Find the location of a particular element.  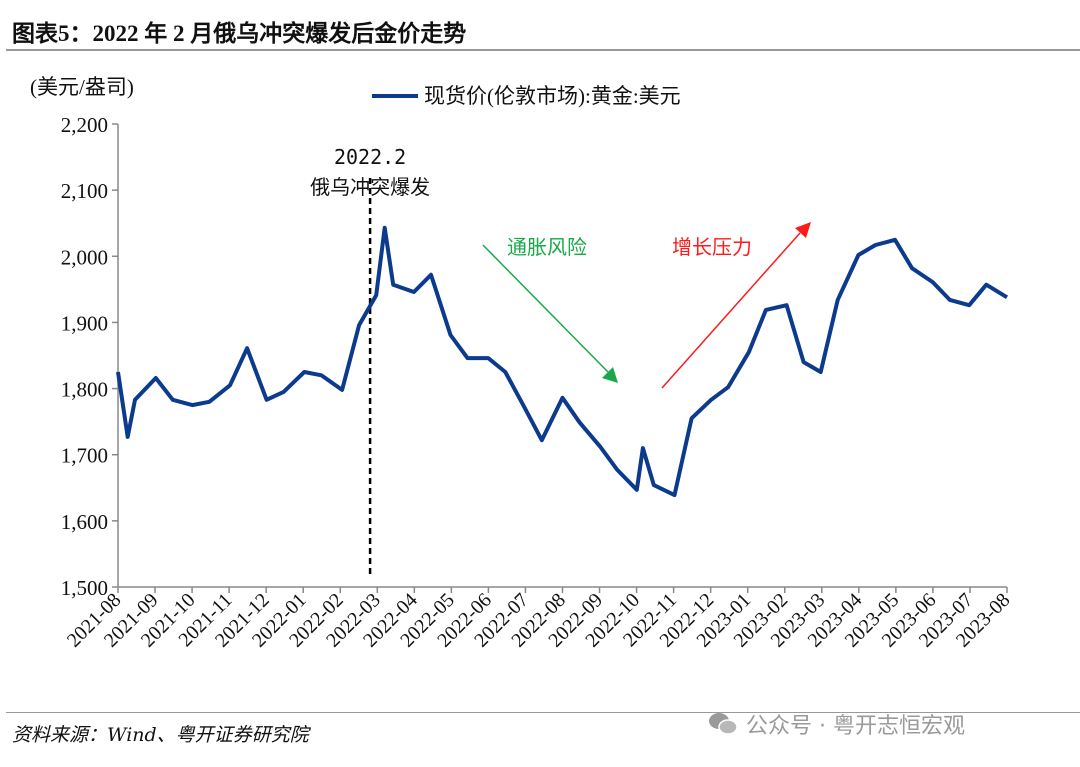

event-label-date: 2022.2 is located at coordinates (370, 157).